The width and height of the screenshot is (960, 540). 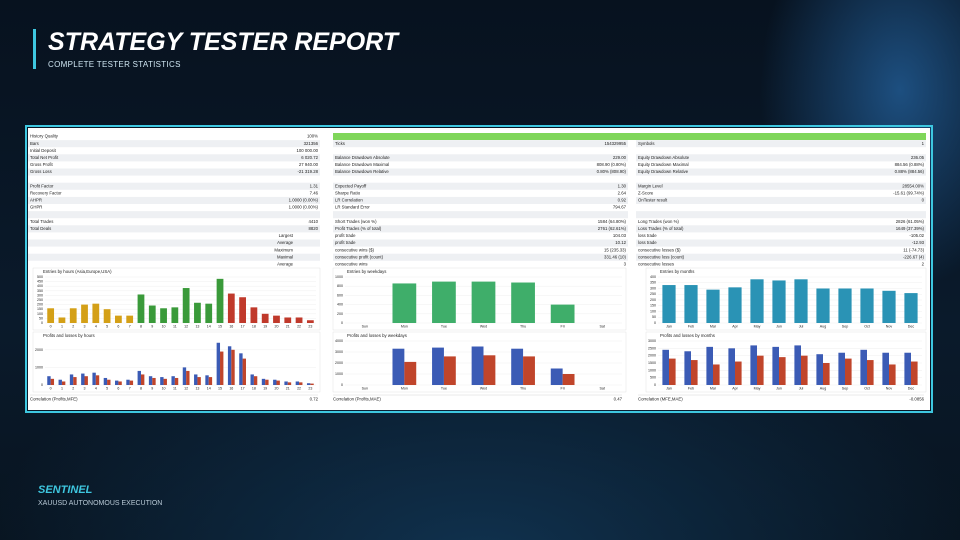 What do you see at coordinates (309, 157) in the screenshot?
I see `stat-value: 6 020.72` at bounding box center [309, 157].